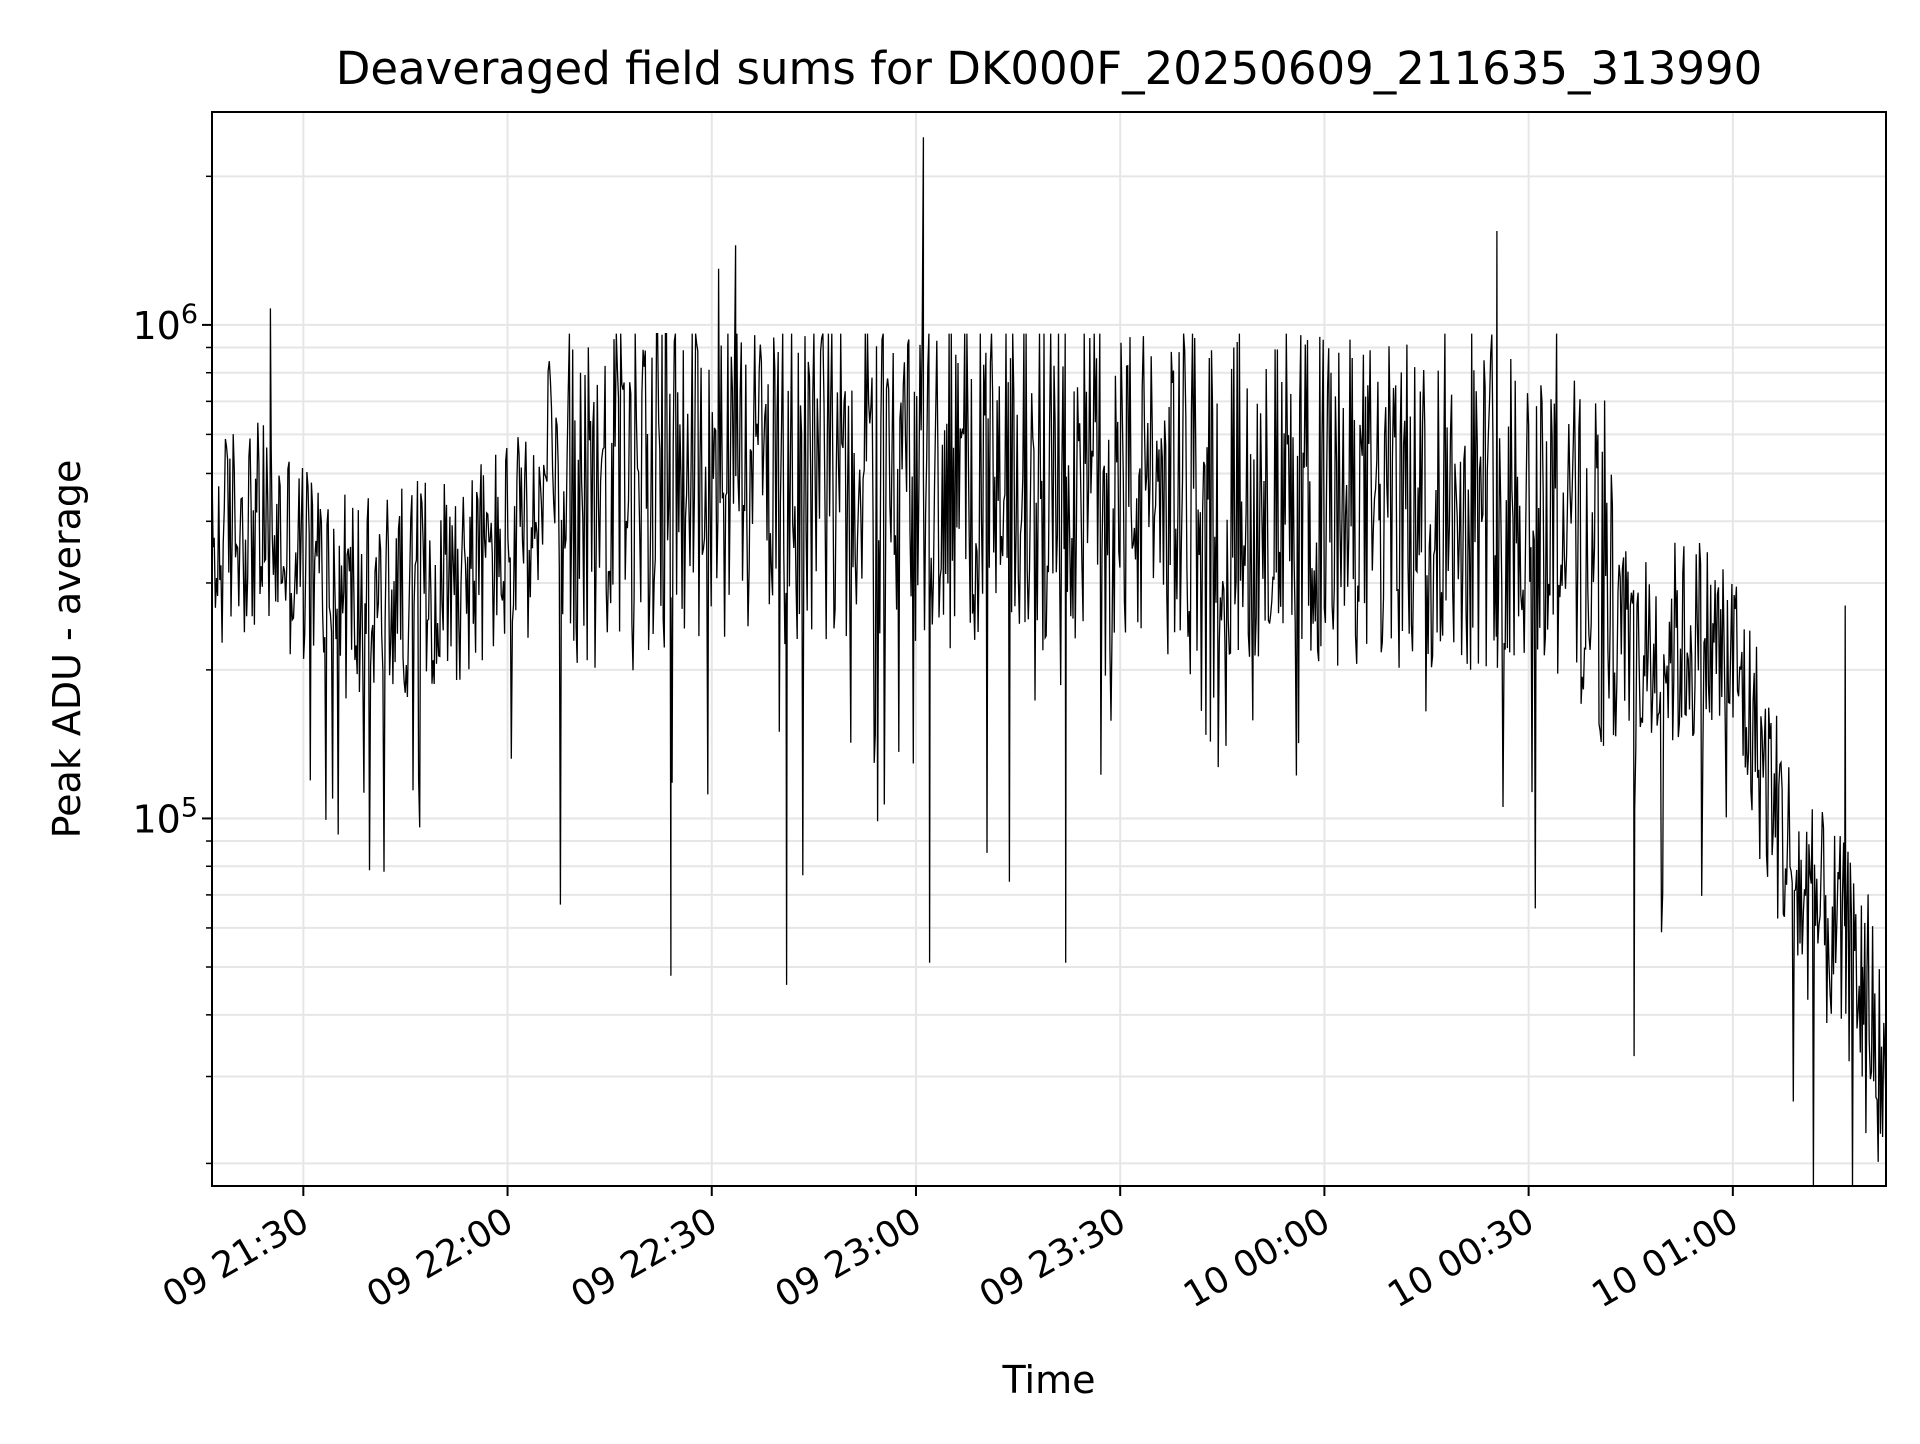  Describe the element at coordinates (165, 816) in the screenshot. I see `y-tick-label: 105` at that location.